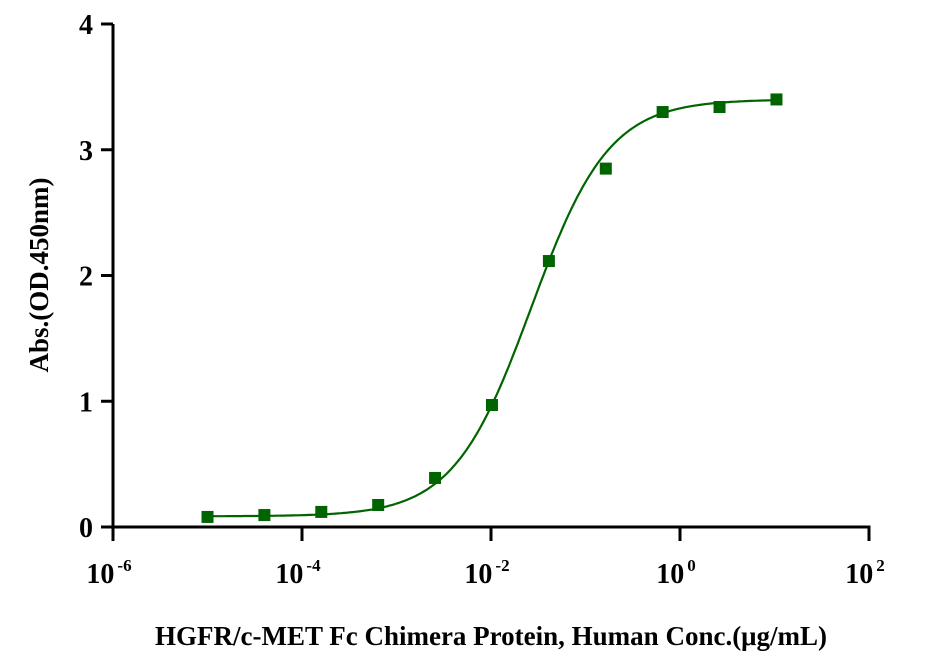  I want to click on y-tick-label: 2, so click(86, 277).